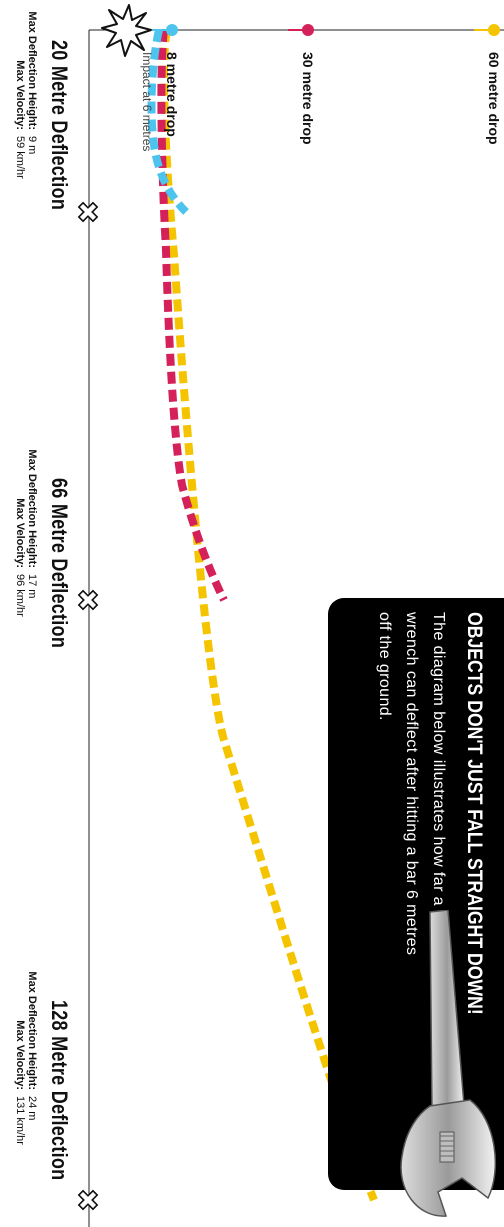 This screenshot has width=504, height=1227. I want to click on impact-burst-icon, so click(126, 30).